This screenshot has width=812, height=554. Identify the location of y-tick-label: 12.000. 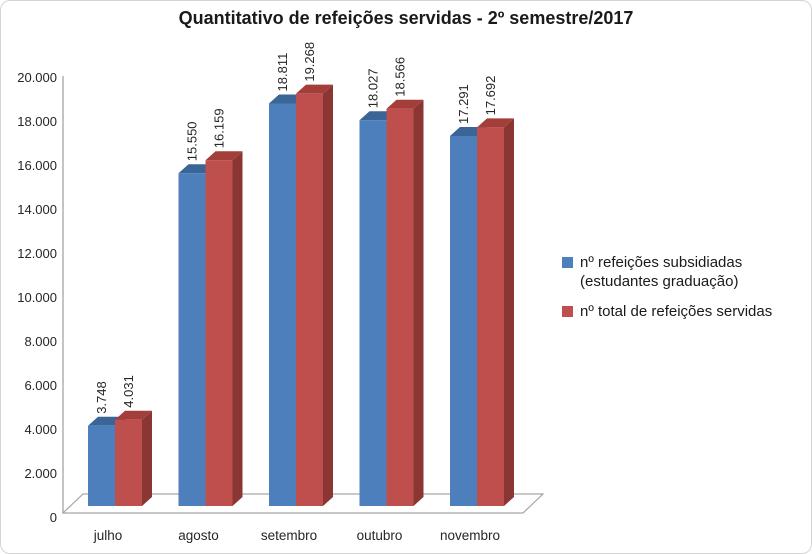
(37, 253).